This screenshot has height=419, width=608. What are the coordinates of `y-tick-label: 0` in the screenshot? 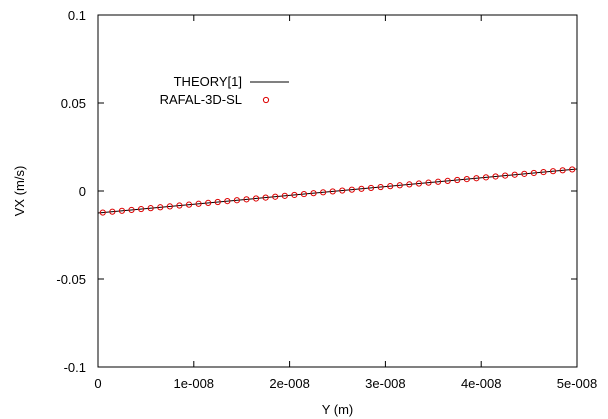 It's located at (82, 191).